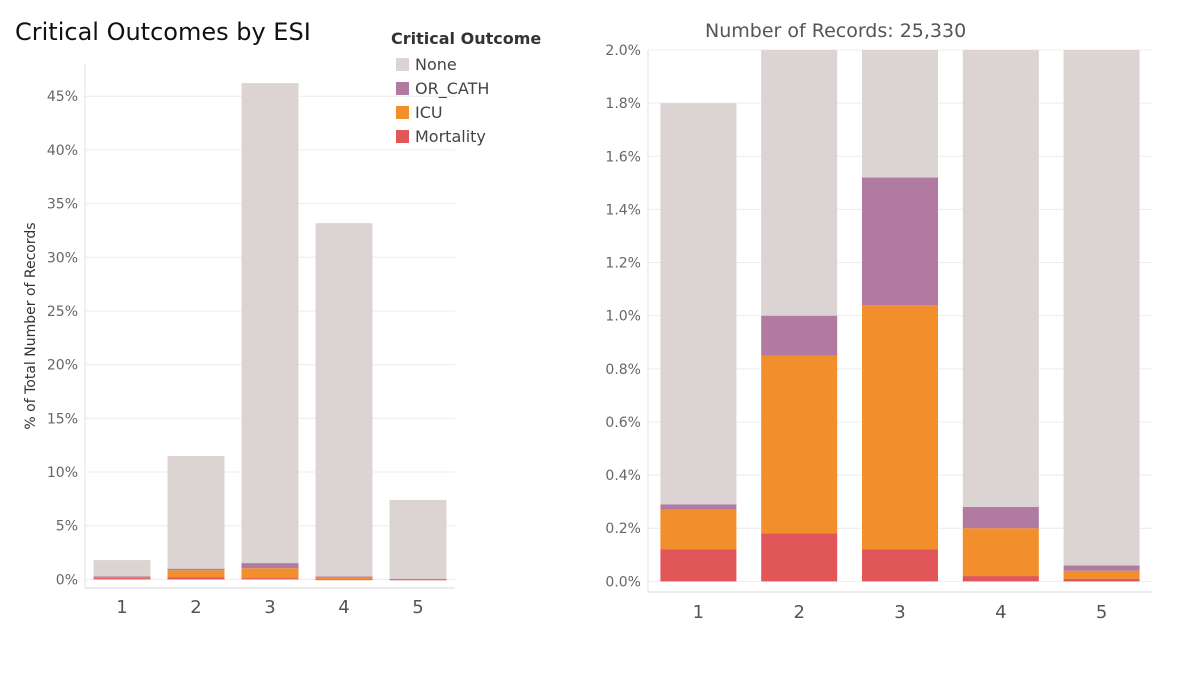 This screenshot has width=1183, height=675. I want to click on legend-label-mortality: Mortality, so click(450, 136).